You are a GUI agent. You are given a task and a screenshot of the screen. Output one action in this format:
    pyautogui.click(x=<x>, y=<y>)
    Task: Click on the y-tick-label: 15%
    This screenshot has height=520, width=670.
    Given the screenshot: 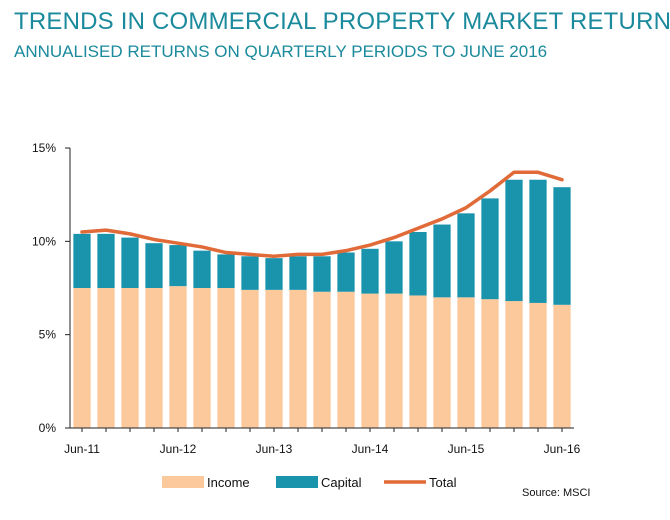 What is the action you would take?
    pyautogui.click(x=44, y=148)
    